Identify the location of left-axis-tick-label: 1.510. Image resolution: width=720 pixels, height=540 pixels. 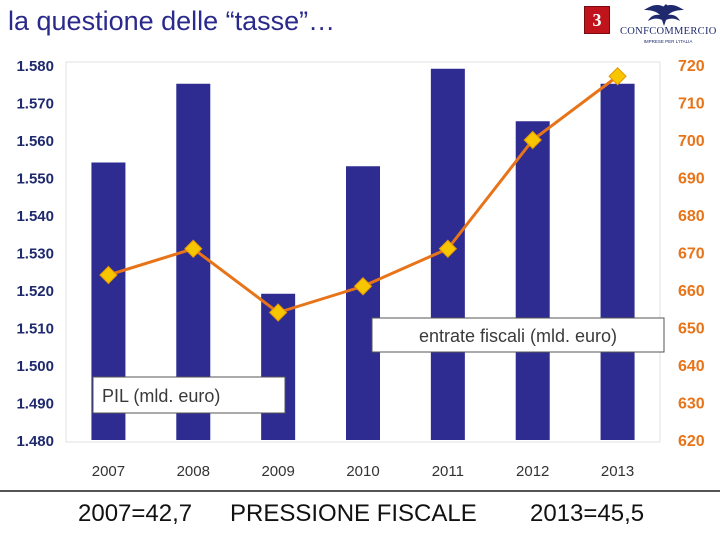
(35, 329).